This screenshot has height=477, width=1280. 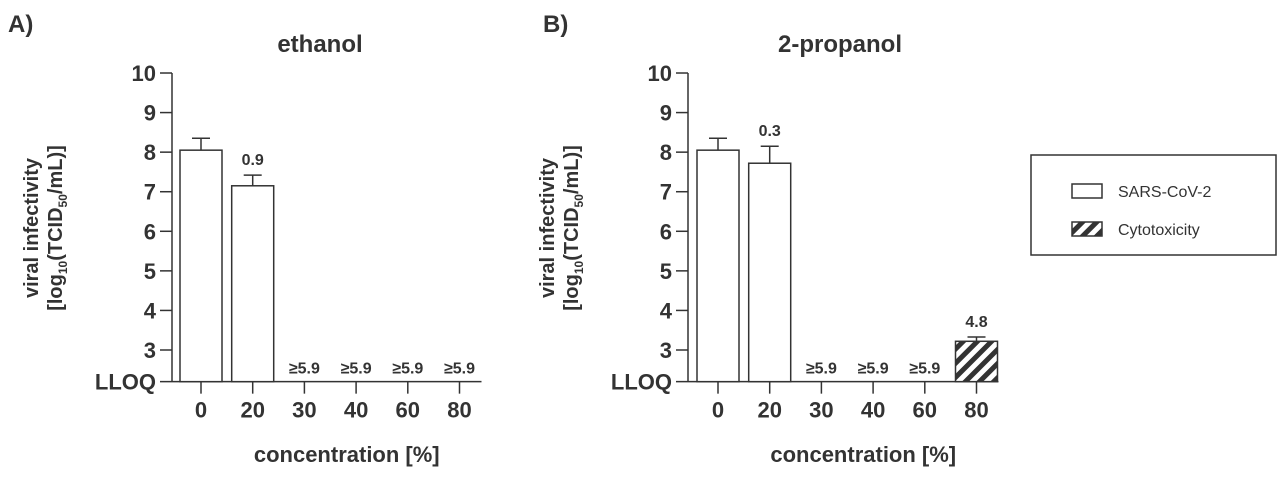 I want to click on legend: SARS-CoV-2 Cytotoxicity, so click(x=1153, y=205).